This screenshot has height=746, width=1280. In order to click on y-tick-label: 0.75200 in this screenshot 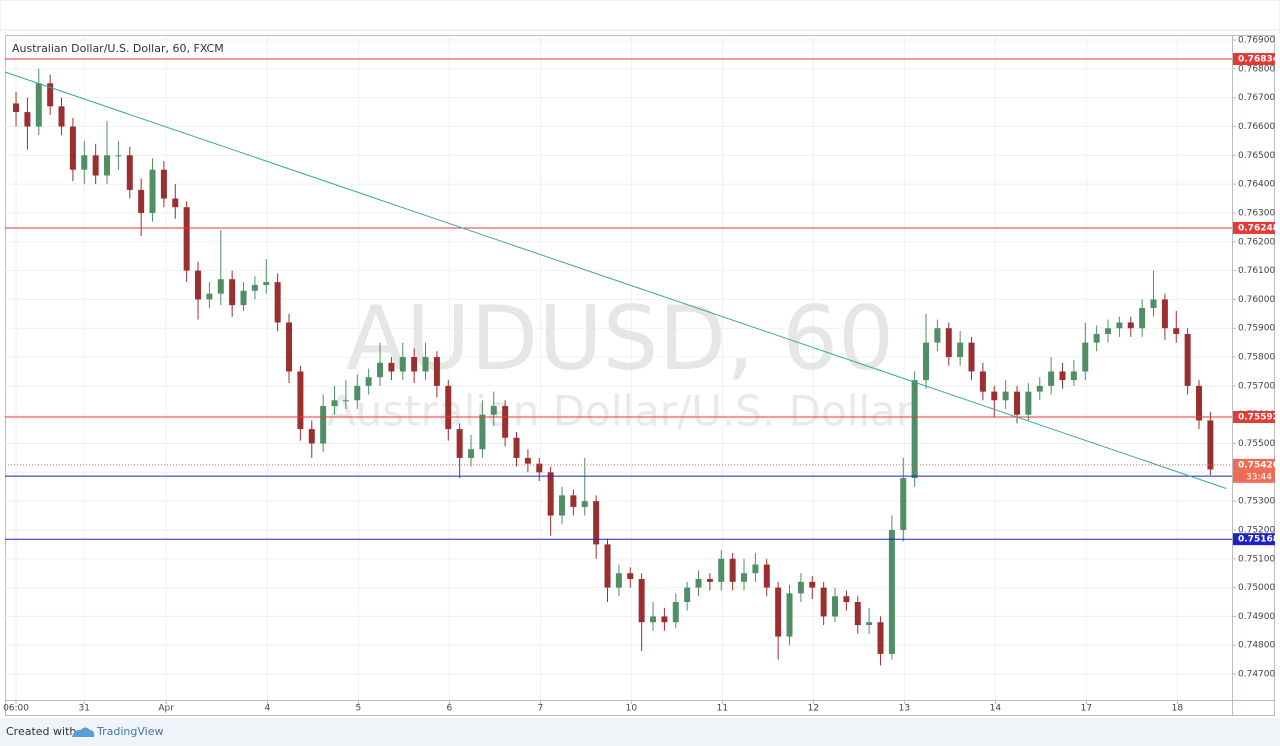, I will do `click(1256, 530)`.